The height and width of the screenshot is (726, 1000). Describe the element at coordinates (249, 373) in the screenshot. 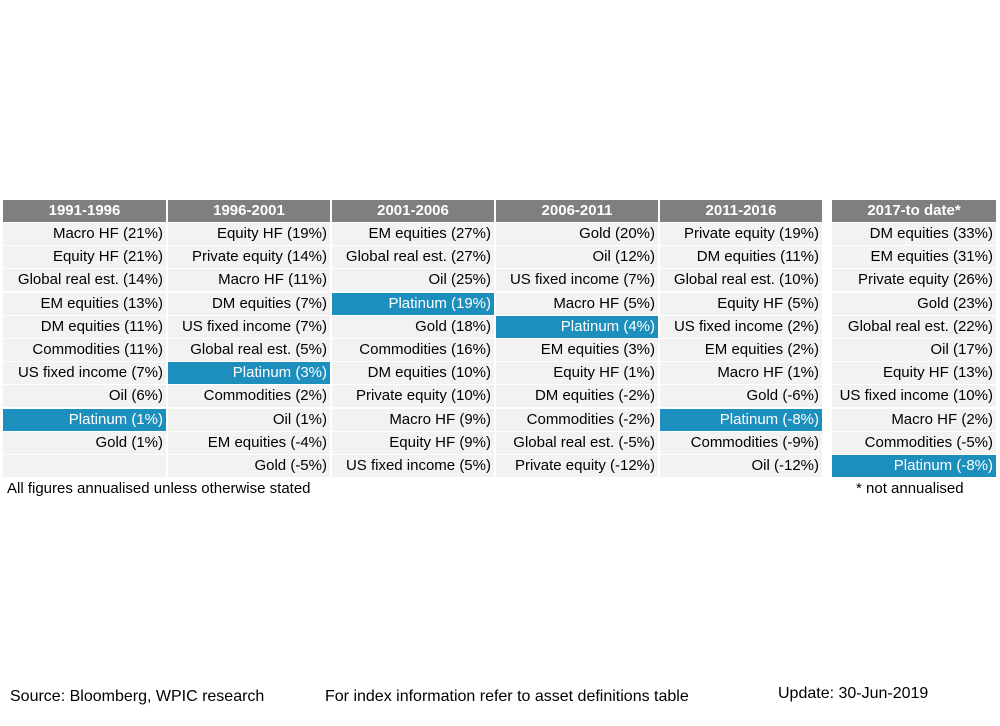

I see `platinum-cell: Platinum (3%)` at that location.